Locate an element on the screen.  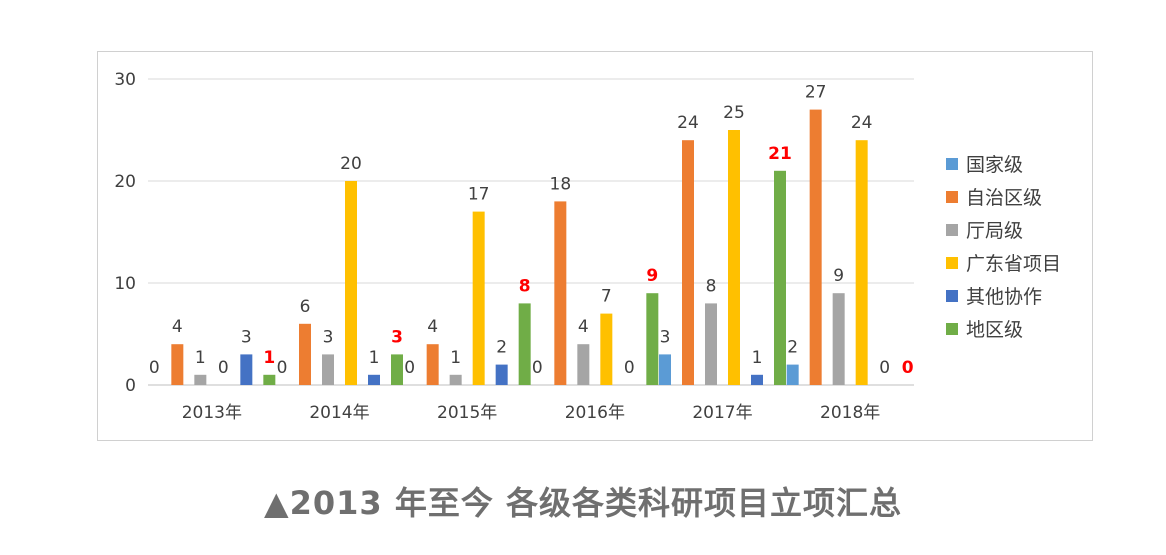
y-tick-label: 10 is located at coordinates (125, 284).